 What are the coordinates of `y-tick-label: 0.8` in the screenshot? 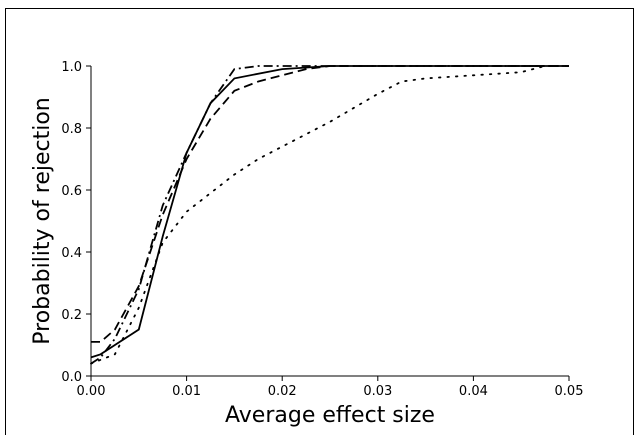 It's located at (71, 129).